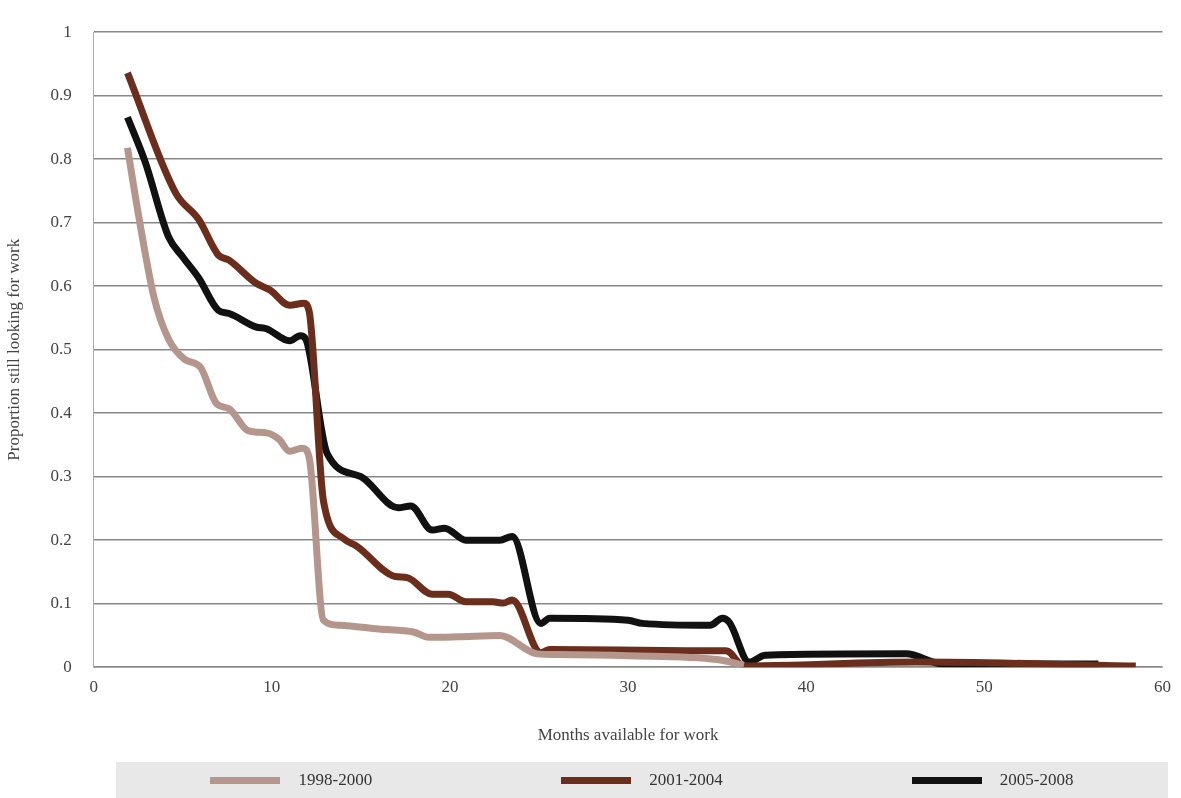 Image resolution: width=1181 pixels, height=798 pixels. Describe the element at coordinates (450, 686) in the screenshot. I see `x-tick-label: 20` at that location.